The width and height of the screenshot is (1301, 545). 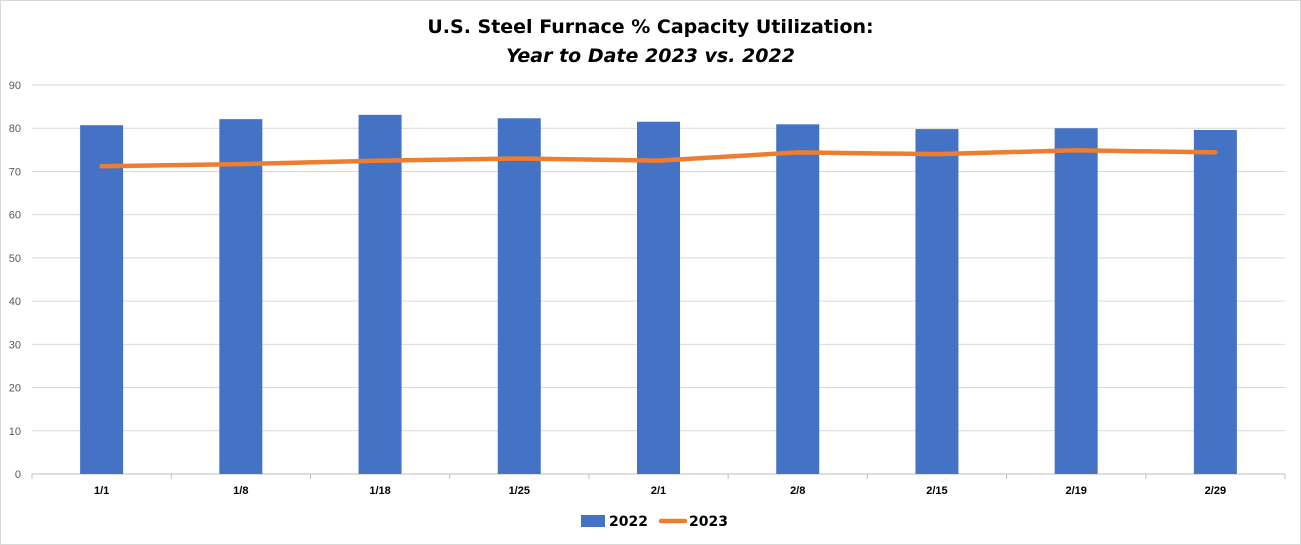 What do you see at coordinates (15, 345) in the screenshot?
I see `y-tick-label: 30` at bounding box center [15, 345].